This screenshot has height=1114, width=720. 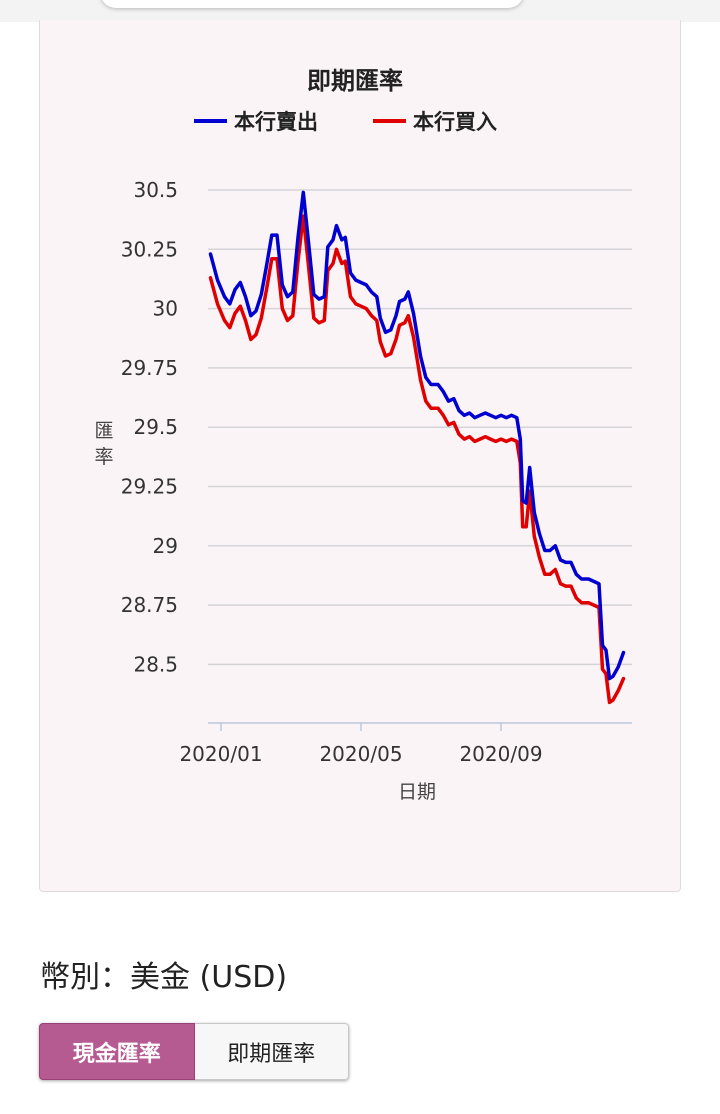 I want to click on y-tick-label: 28.75, so click(x=149, y=605).